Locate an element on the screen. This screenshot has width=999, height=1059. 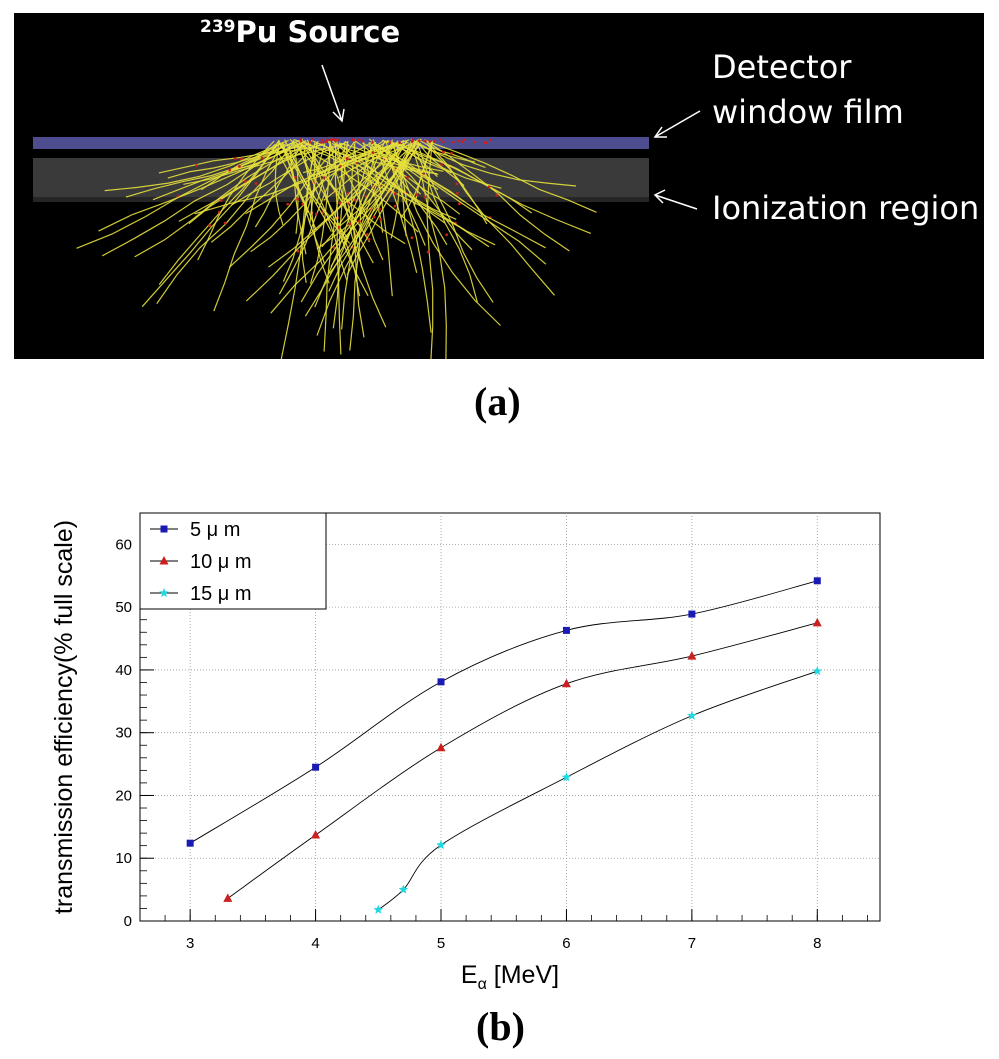
alpha-tracks is located at coordinates (336, 248).